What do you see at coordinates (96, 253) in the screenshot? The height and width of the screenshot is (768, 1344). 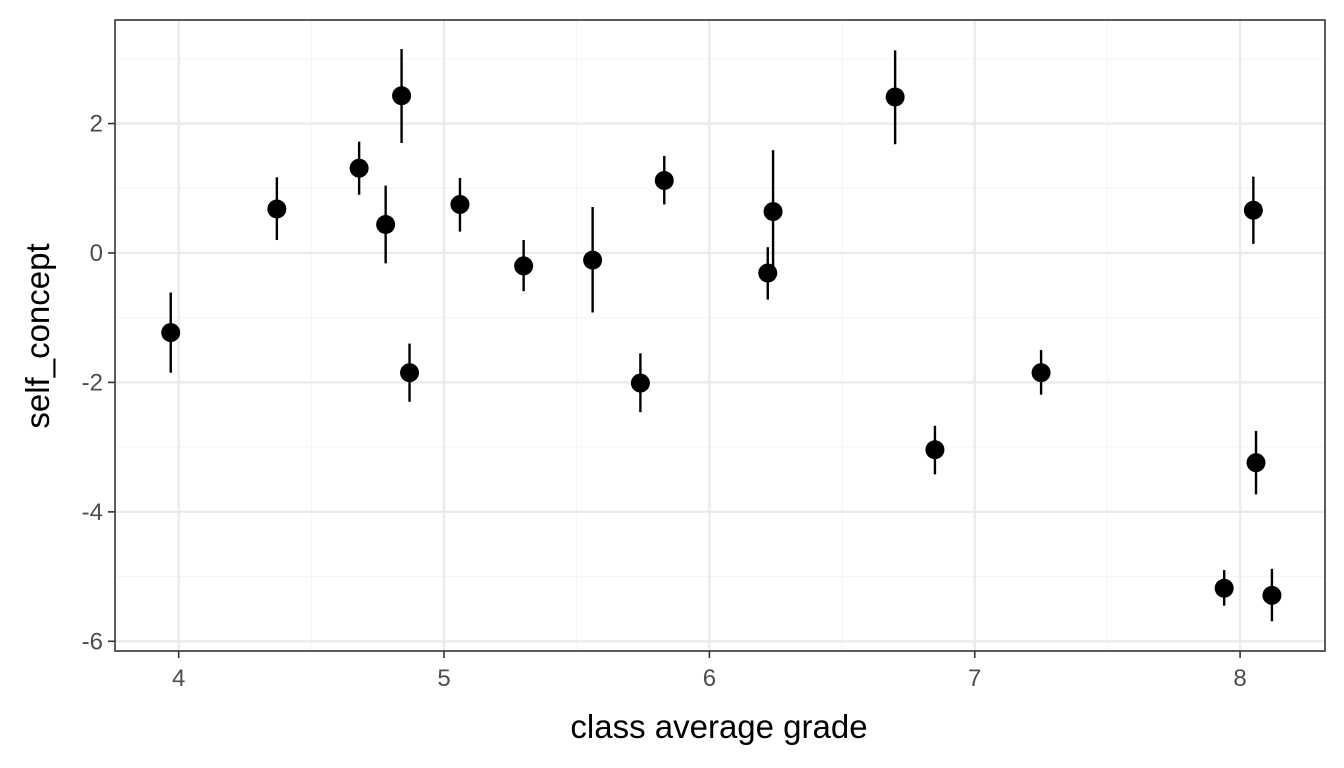 I see `y-tick-label: 0` at bounding box center [96, 253].